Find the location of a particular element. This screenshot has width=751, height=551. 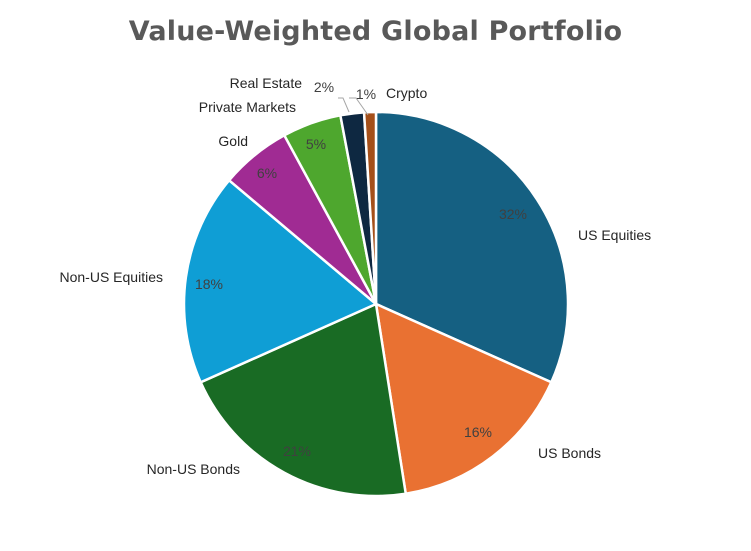

percent-label-real-estate: 2% is located at coordinates (324, 87).